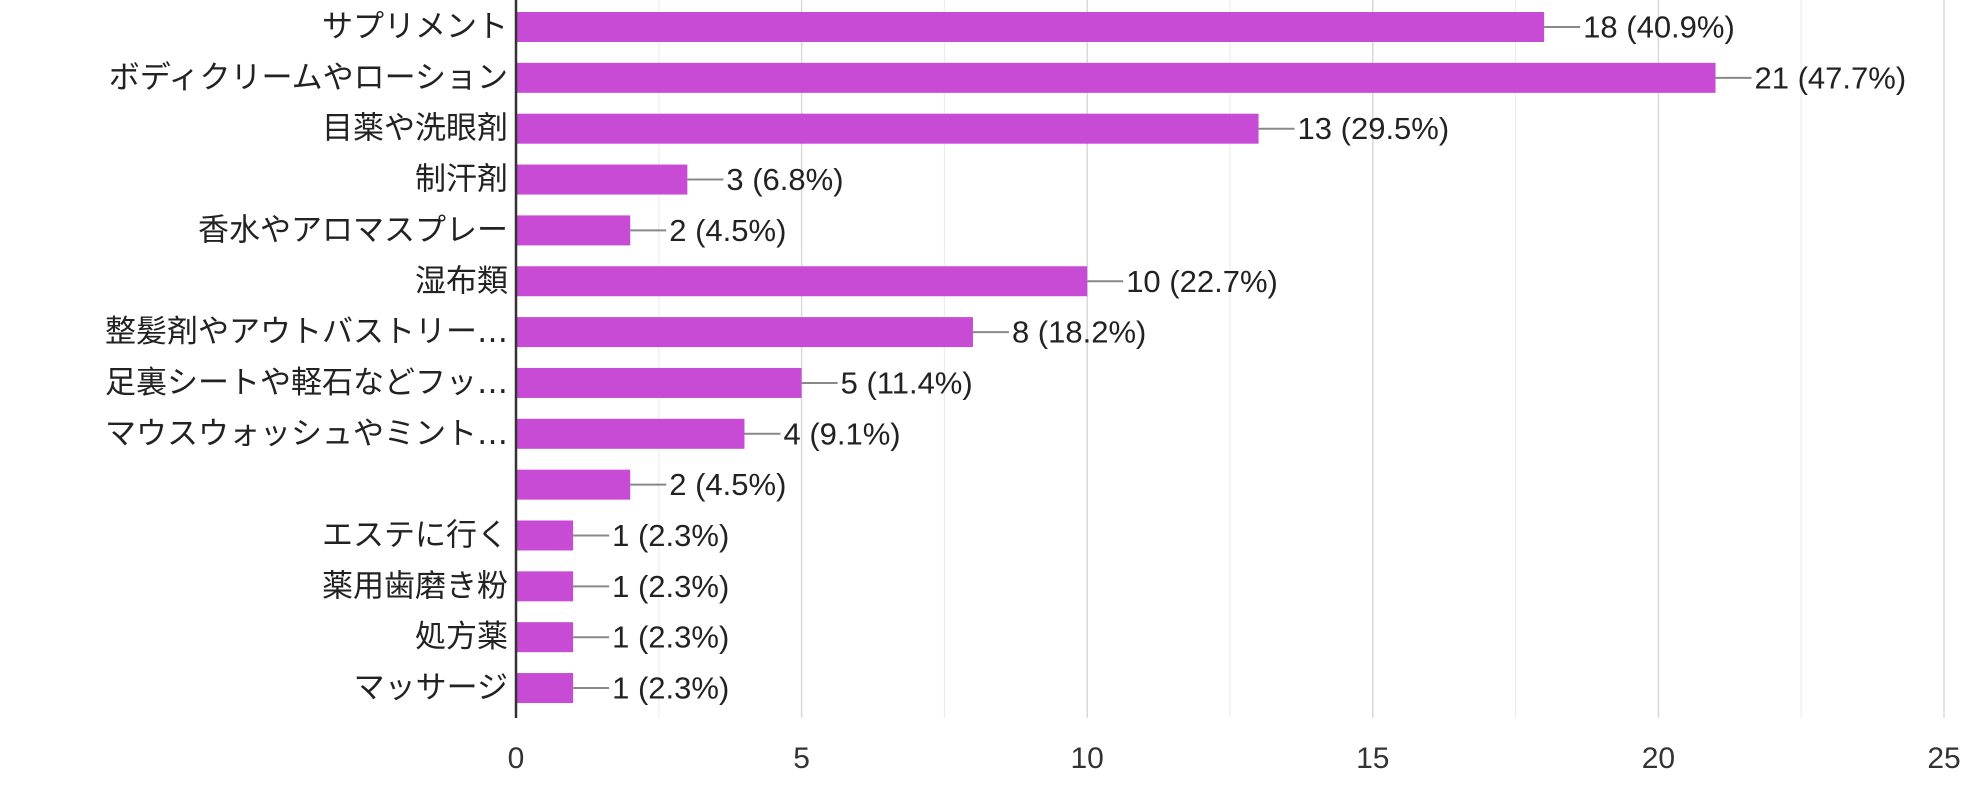 This screenshot has height=786, width=1980. I want to click on value-label: 8 (18.2%), so click(1079, 332).